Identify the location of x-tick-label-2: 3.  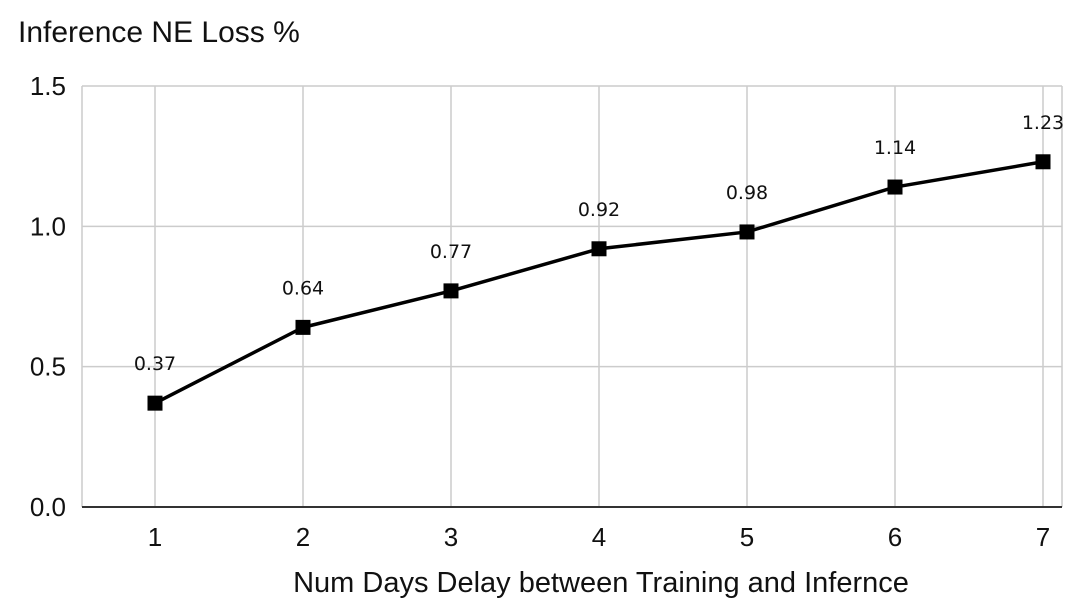
(451, 537).